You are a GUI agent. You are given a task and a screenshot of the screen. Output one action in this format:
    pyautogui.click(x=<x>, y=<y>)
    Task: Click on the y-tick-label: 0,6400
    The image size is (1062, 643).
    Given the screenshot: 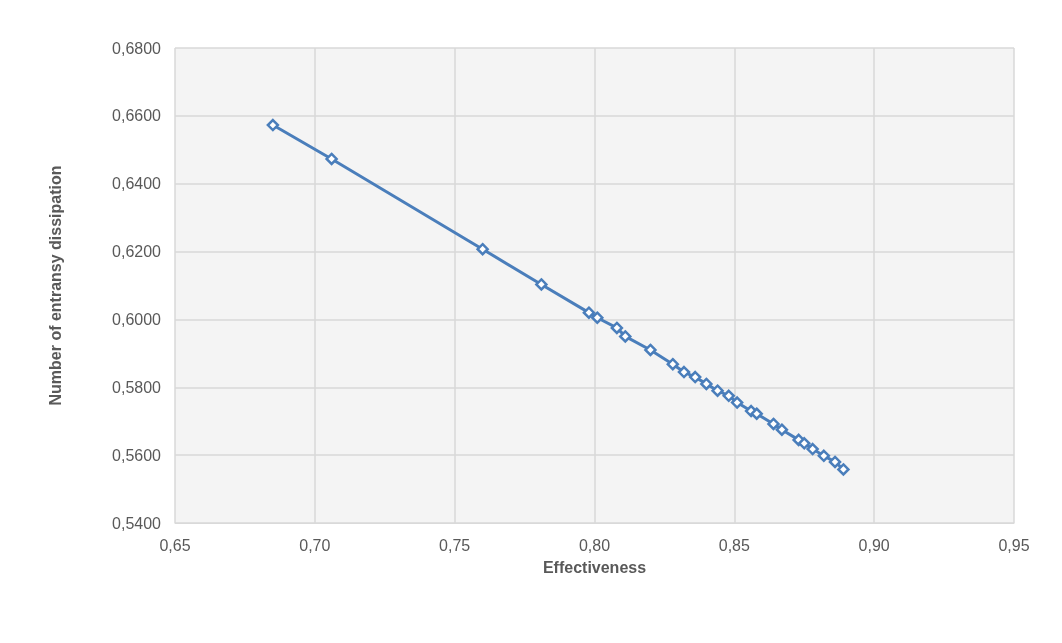 What is the action you would take?
    pyautogui.click(x=137, y=184)
    